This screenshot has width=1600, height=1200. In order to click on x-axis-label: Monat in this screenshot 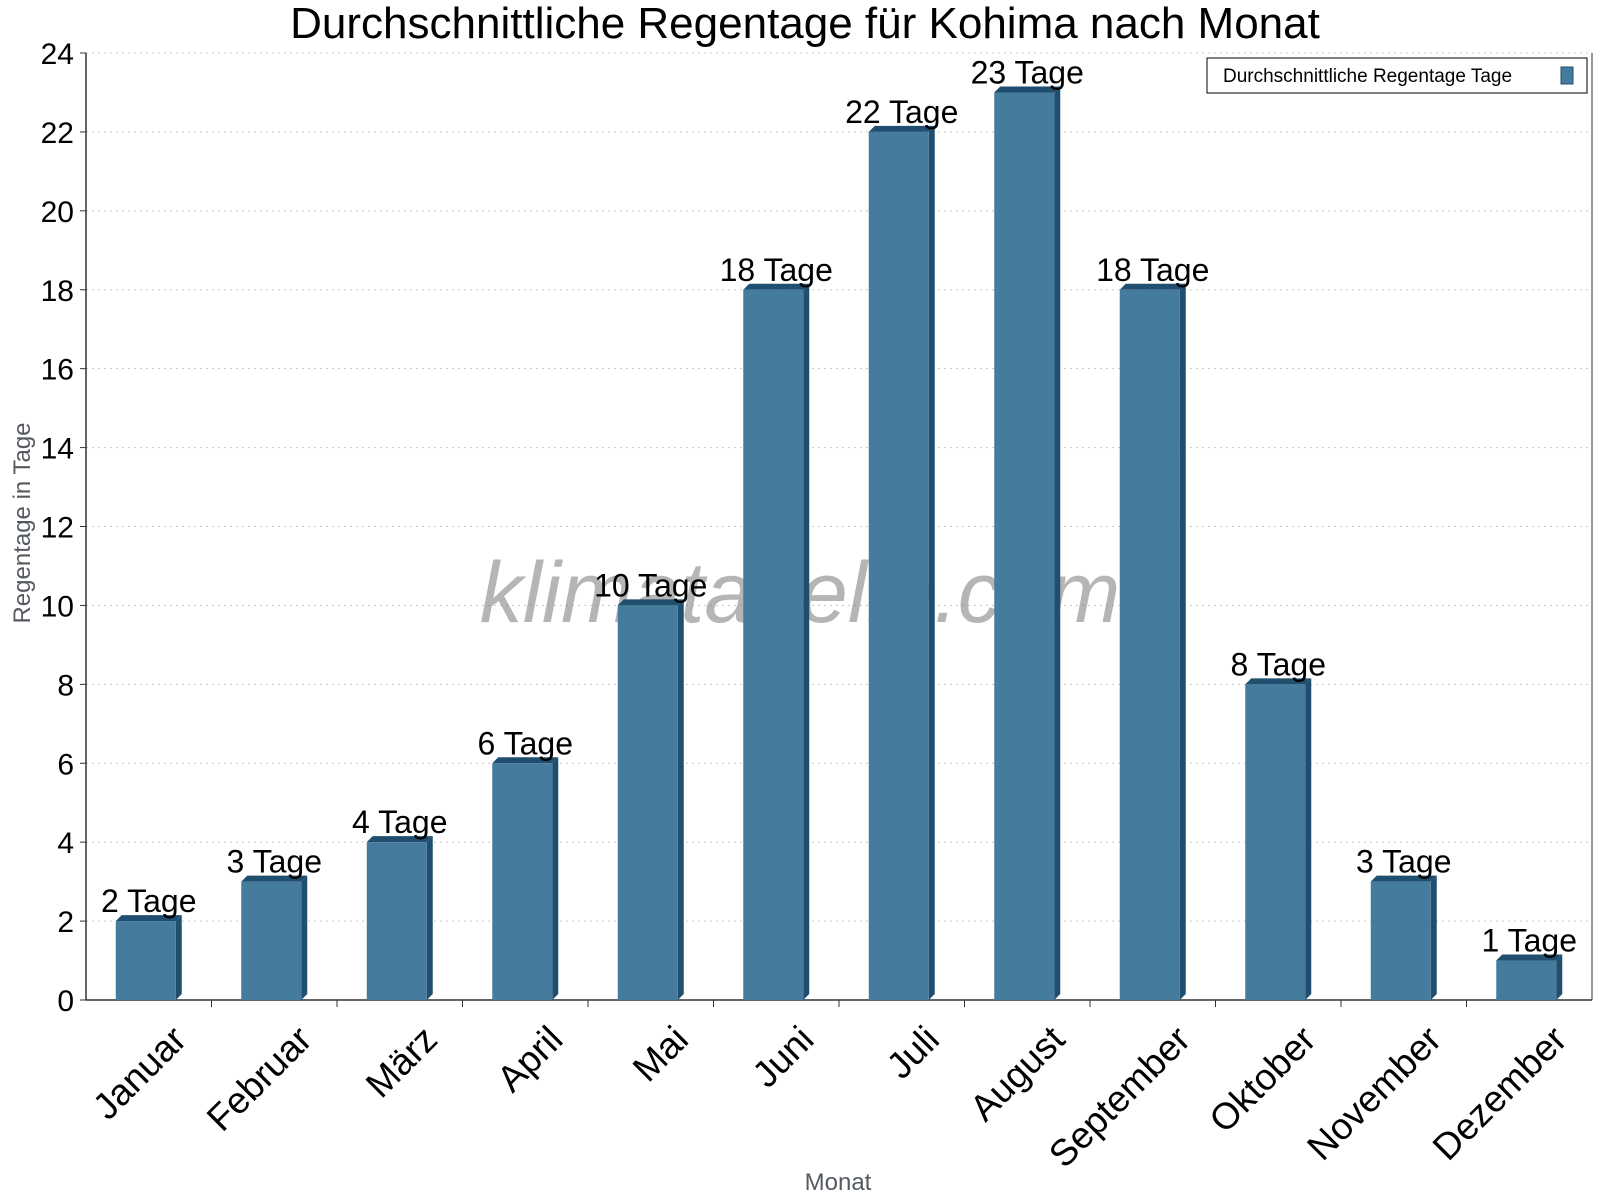, I will do `click(838, 1182)`.